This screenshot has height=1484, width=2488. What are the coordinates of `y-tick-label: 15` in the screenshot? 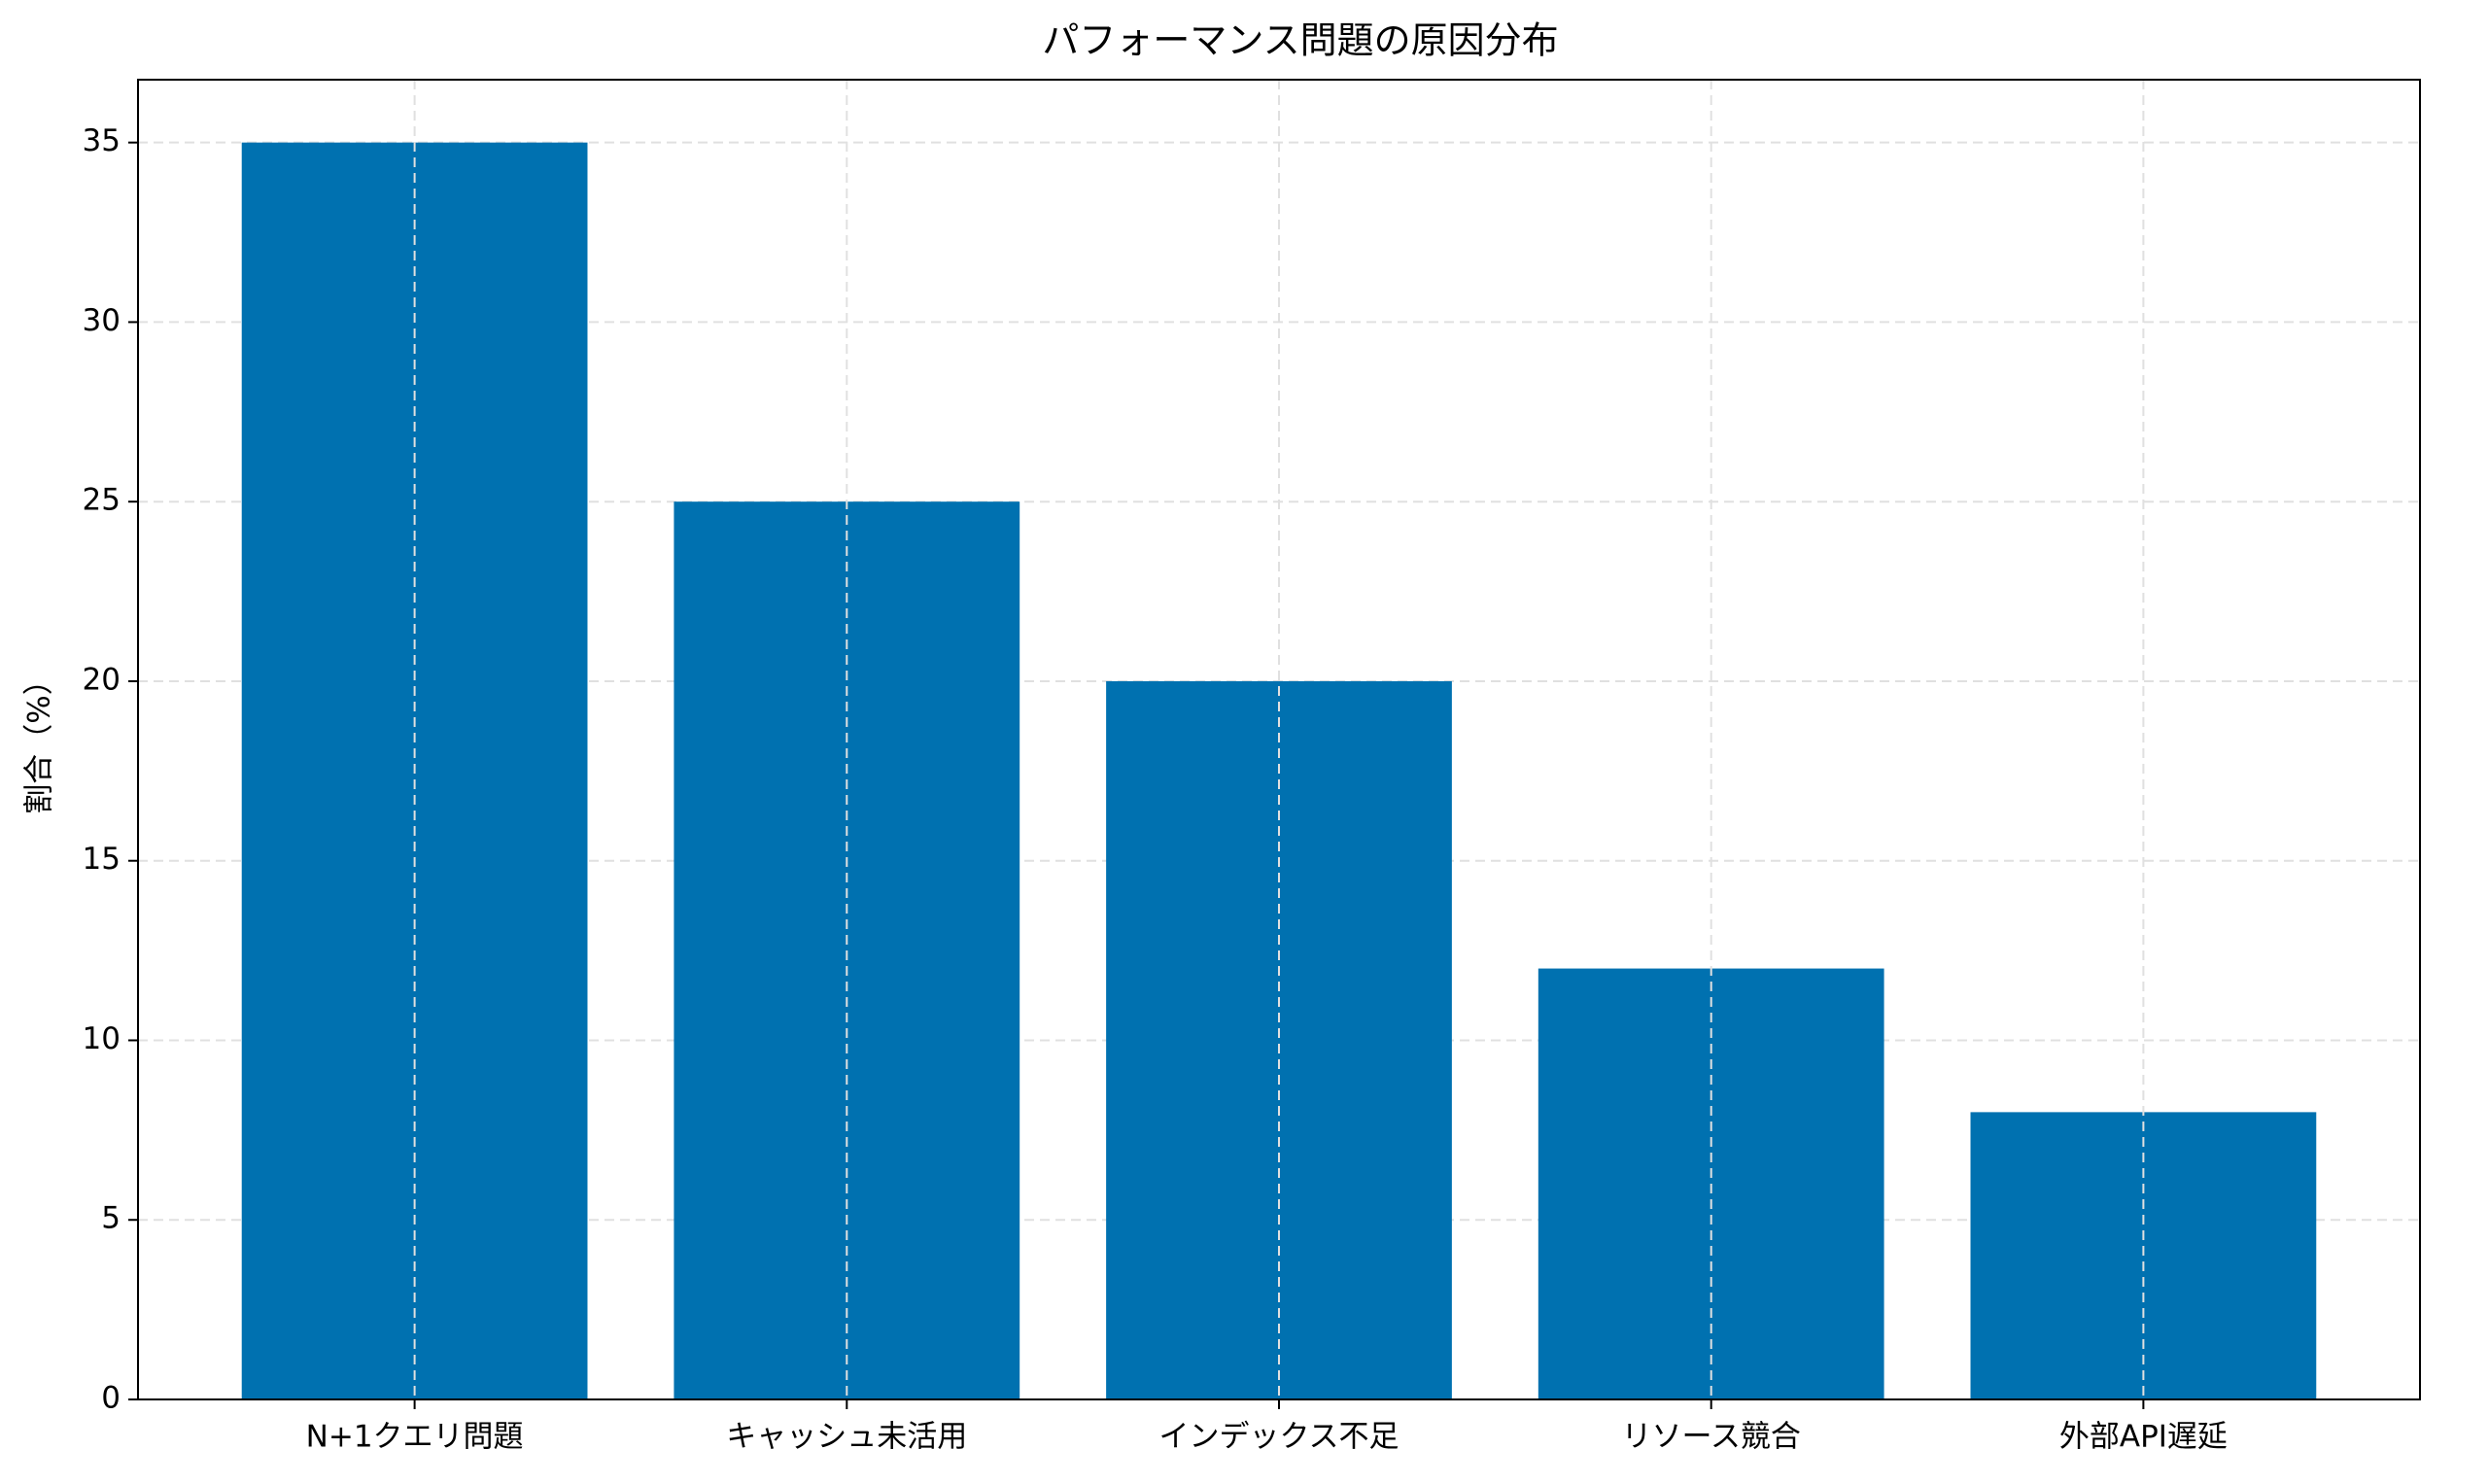 It's located at (102, 859).